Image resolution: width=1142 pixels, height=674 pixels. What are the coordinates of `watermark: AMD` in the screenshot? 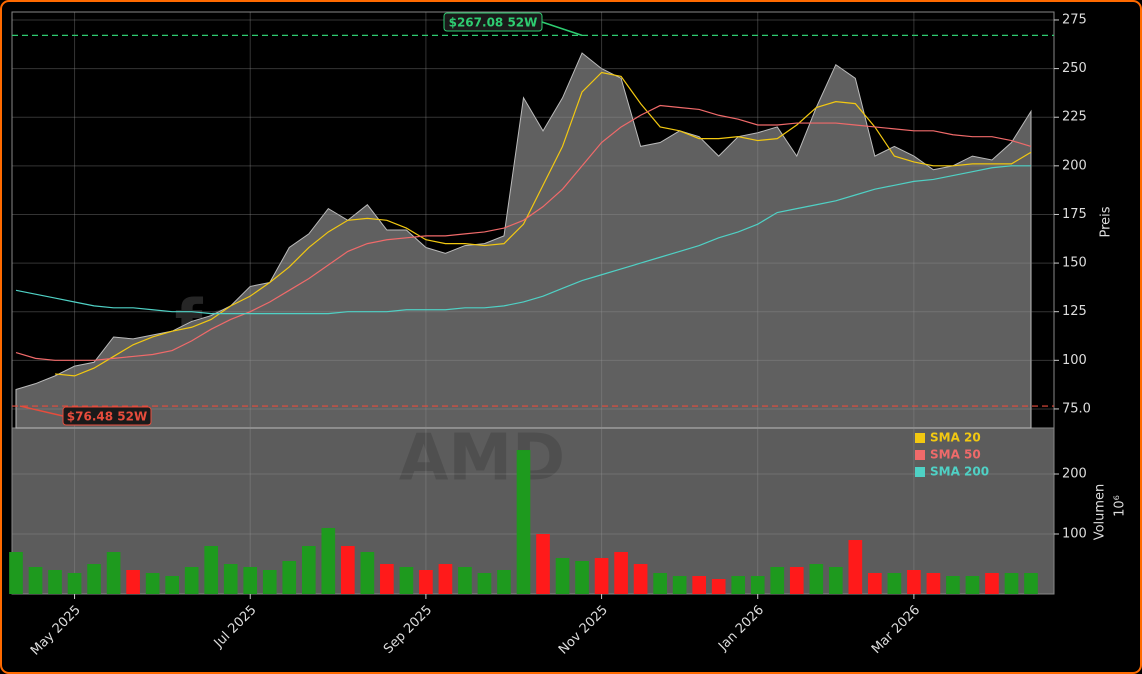 It's located at (482, 459).